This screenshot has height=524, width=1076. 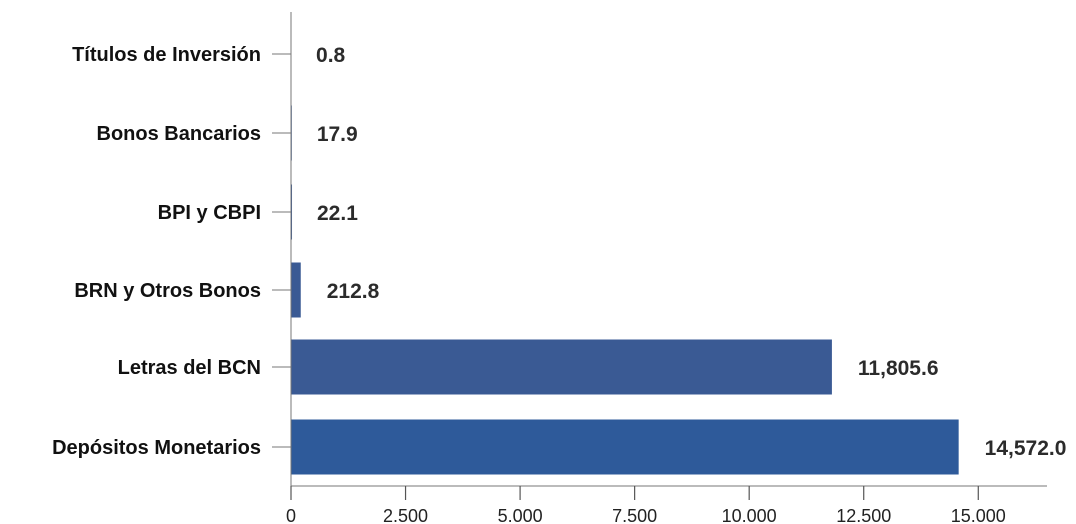 I want to click on category-label: Títulos de Inversión, so click(x=166, y=55).